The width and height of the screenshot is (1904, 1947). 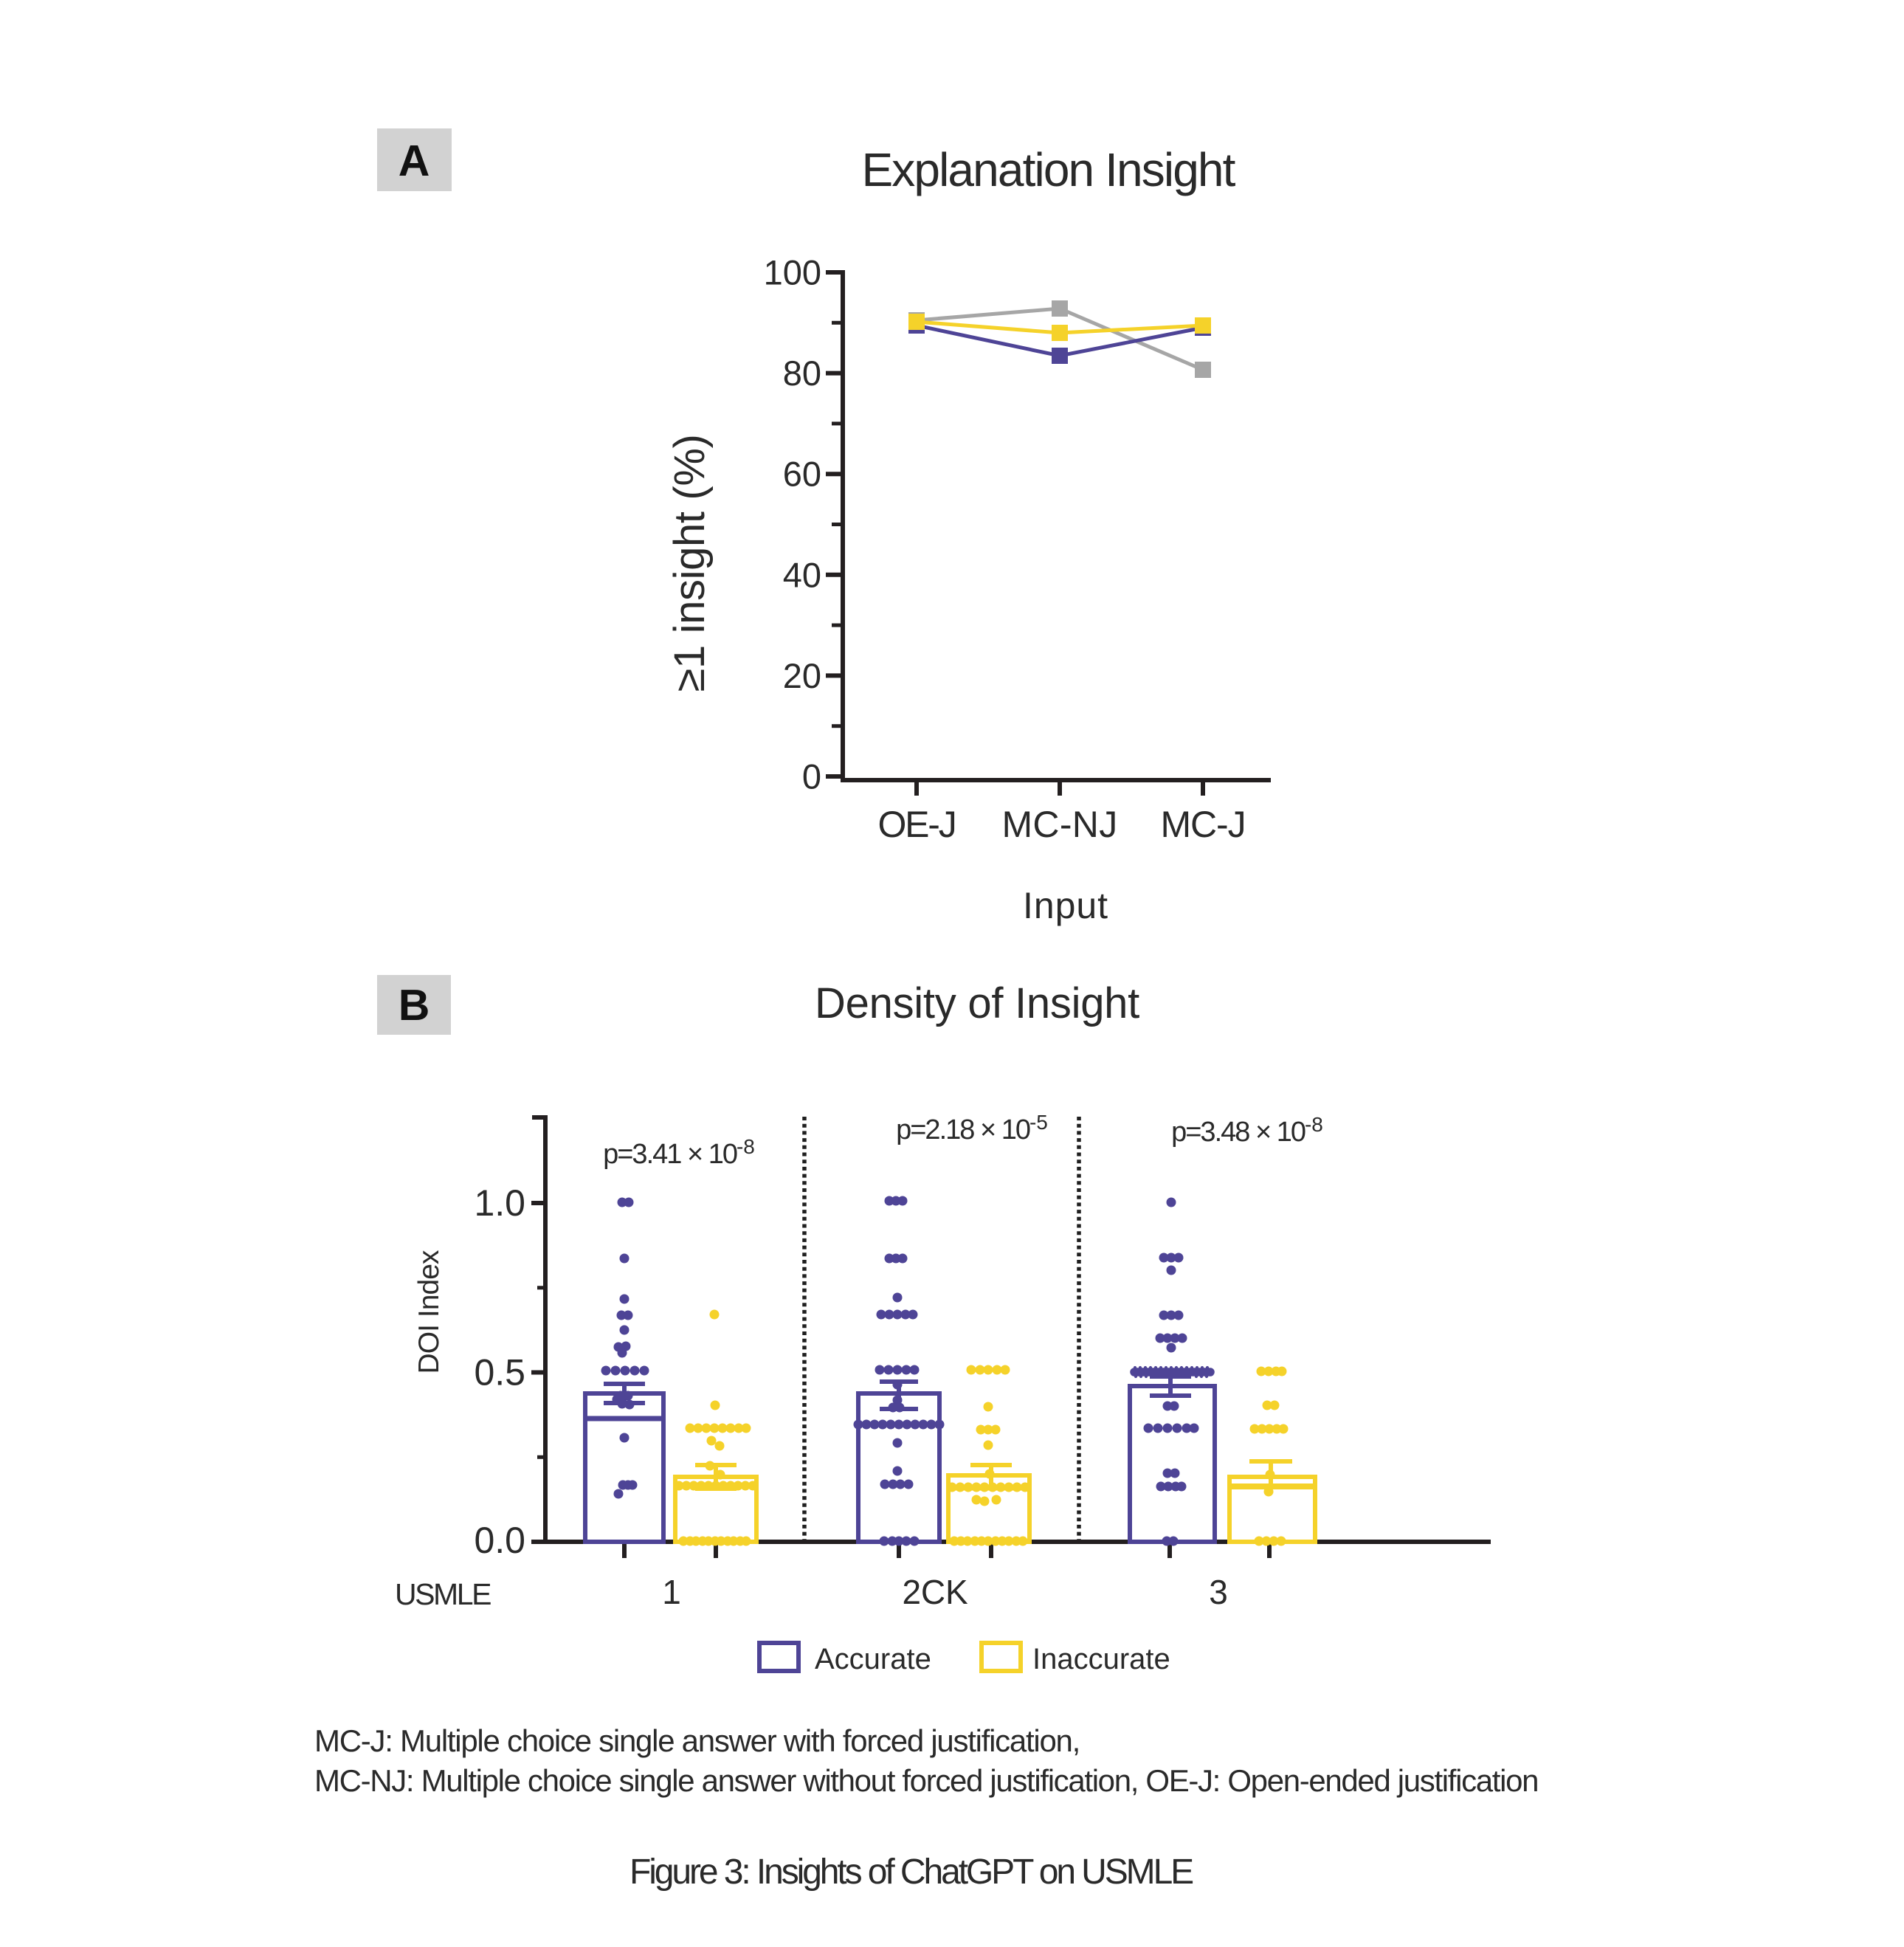 I want to click on svg-text: p=3.41 × 10-8, so click(x=679, y=1152).